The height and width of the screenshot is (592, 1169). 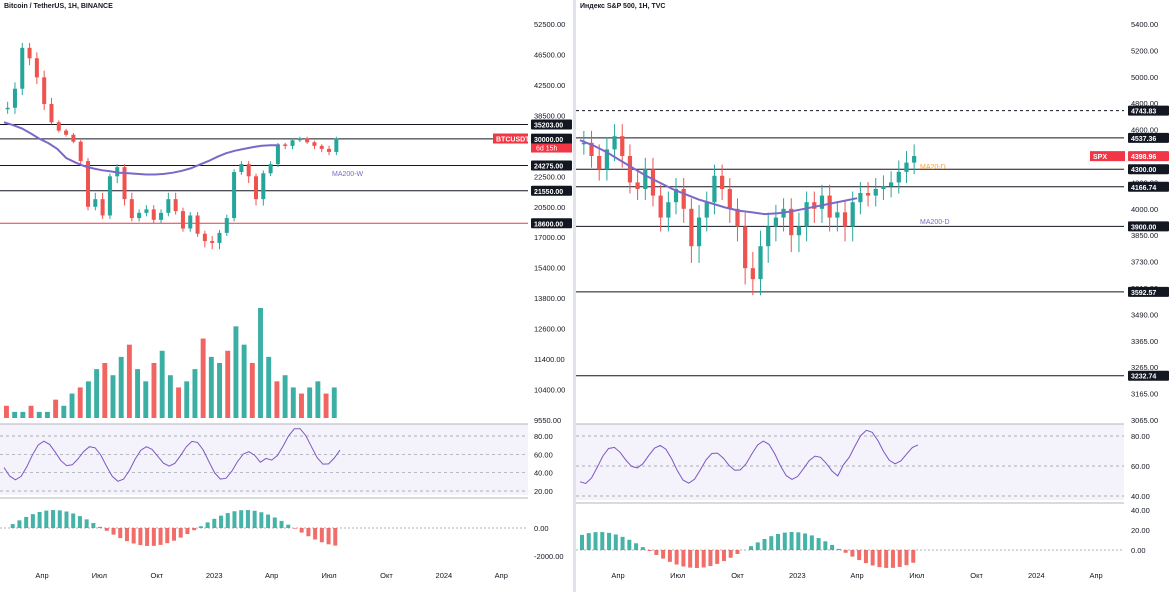 I want to click on price-tick: 3165.00, so click(x=1144, y=394).